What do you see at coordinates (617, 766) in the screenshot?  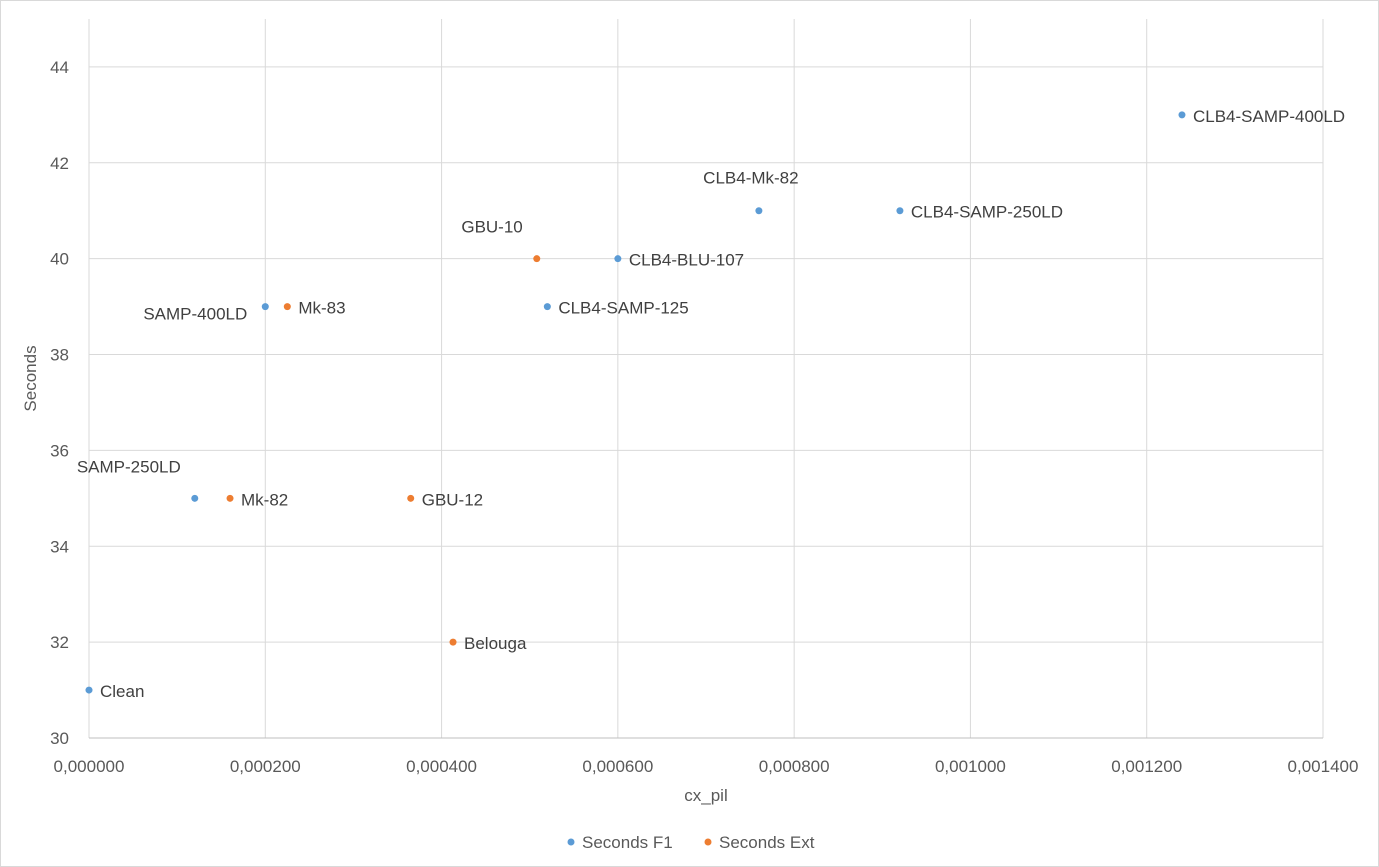 I see `x-tick-label: 0,000600` at bounding box center [617, 766].